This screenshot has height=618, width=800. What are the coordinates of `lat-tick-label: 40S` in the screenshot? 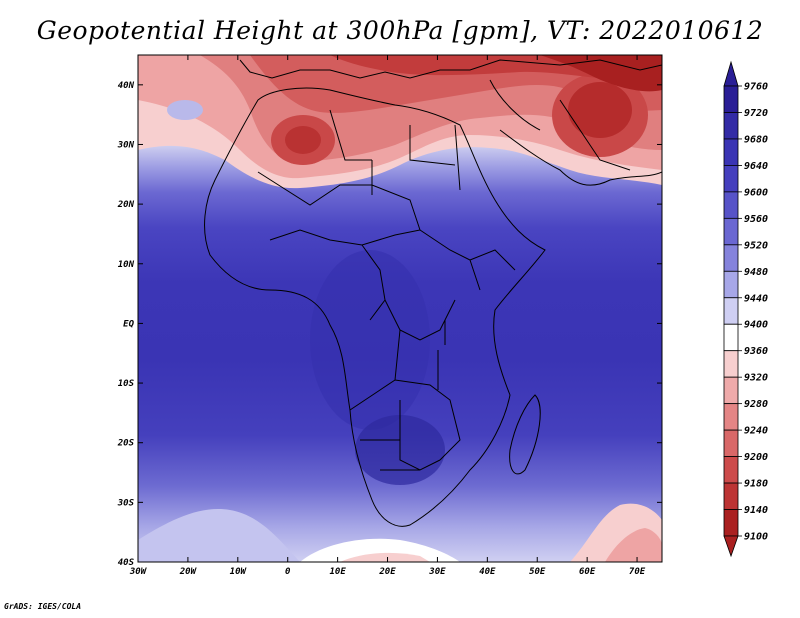 It's located at (126, 563).